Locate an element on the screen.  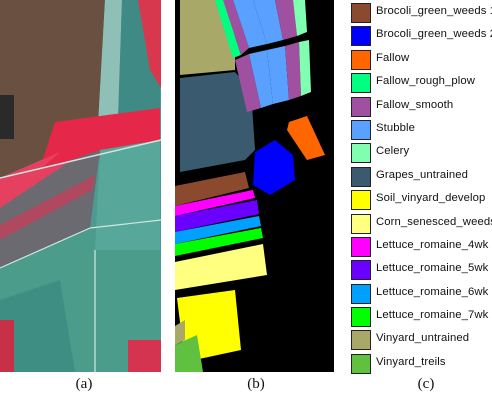
legend-item: Grapes_untrained is located at coordinates (419, 177).